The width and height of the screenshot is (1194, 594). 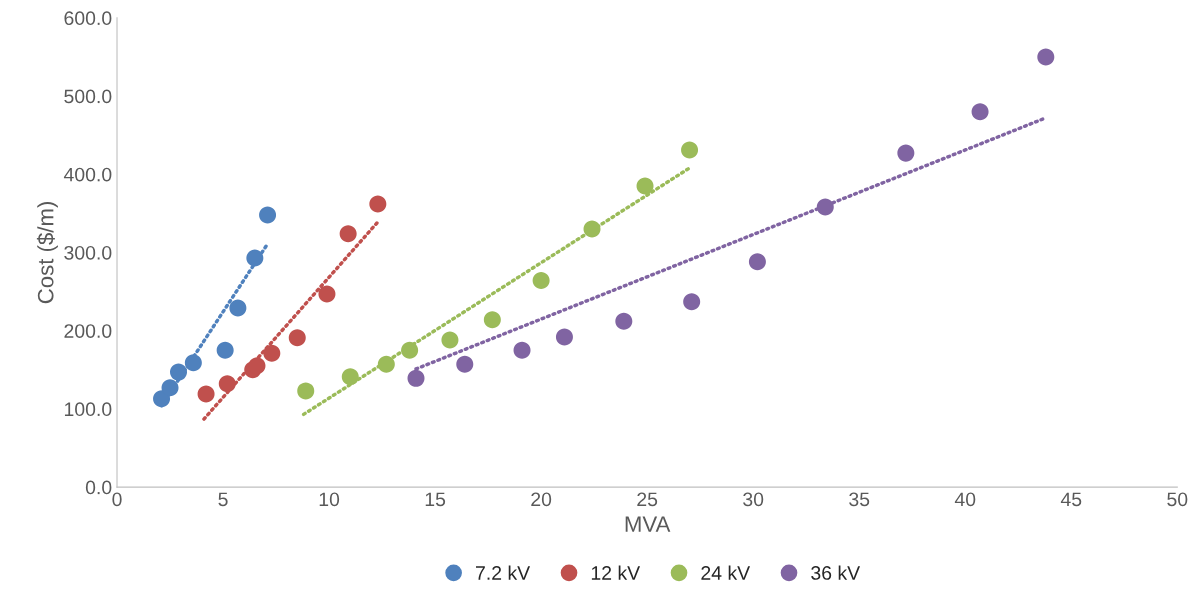 What do you see at coordinates (836, 572) in the screenshot?
I see `legend-label: 36 kV` at bounding box center [836, 572].